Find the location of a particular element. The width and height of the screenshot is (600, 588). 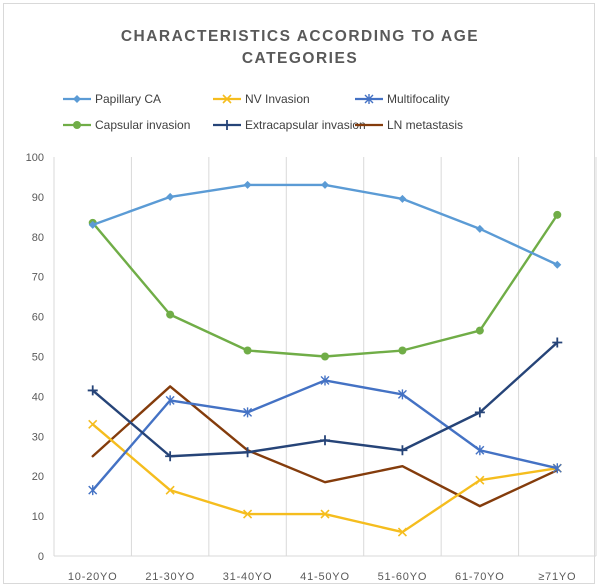

y-tick-label: 10 is located at coordinates (38, 517).